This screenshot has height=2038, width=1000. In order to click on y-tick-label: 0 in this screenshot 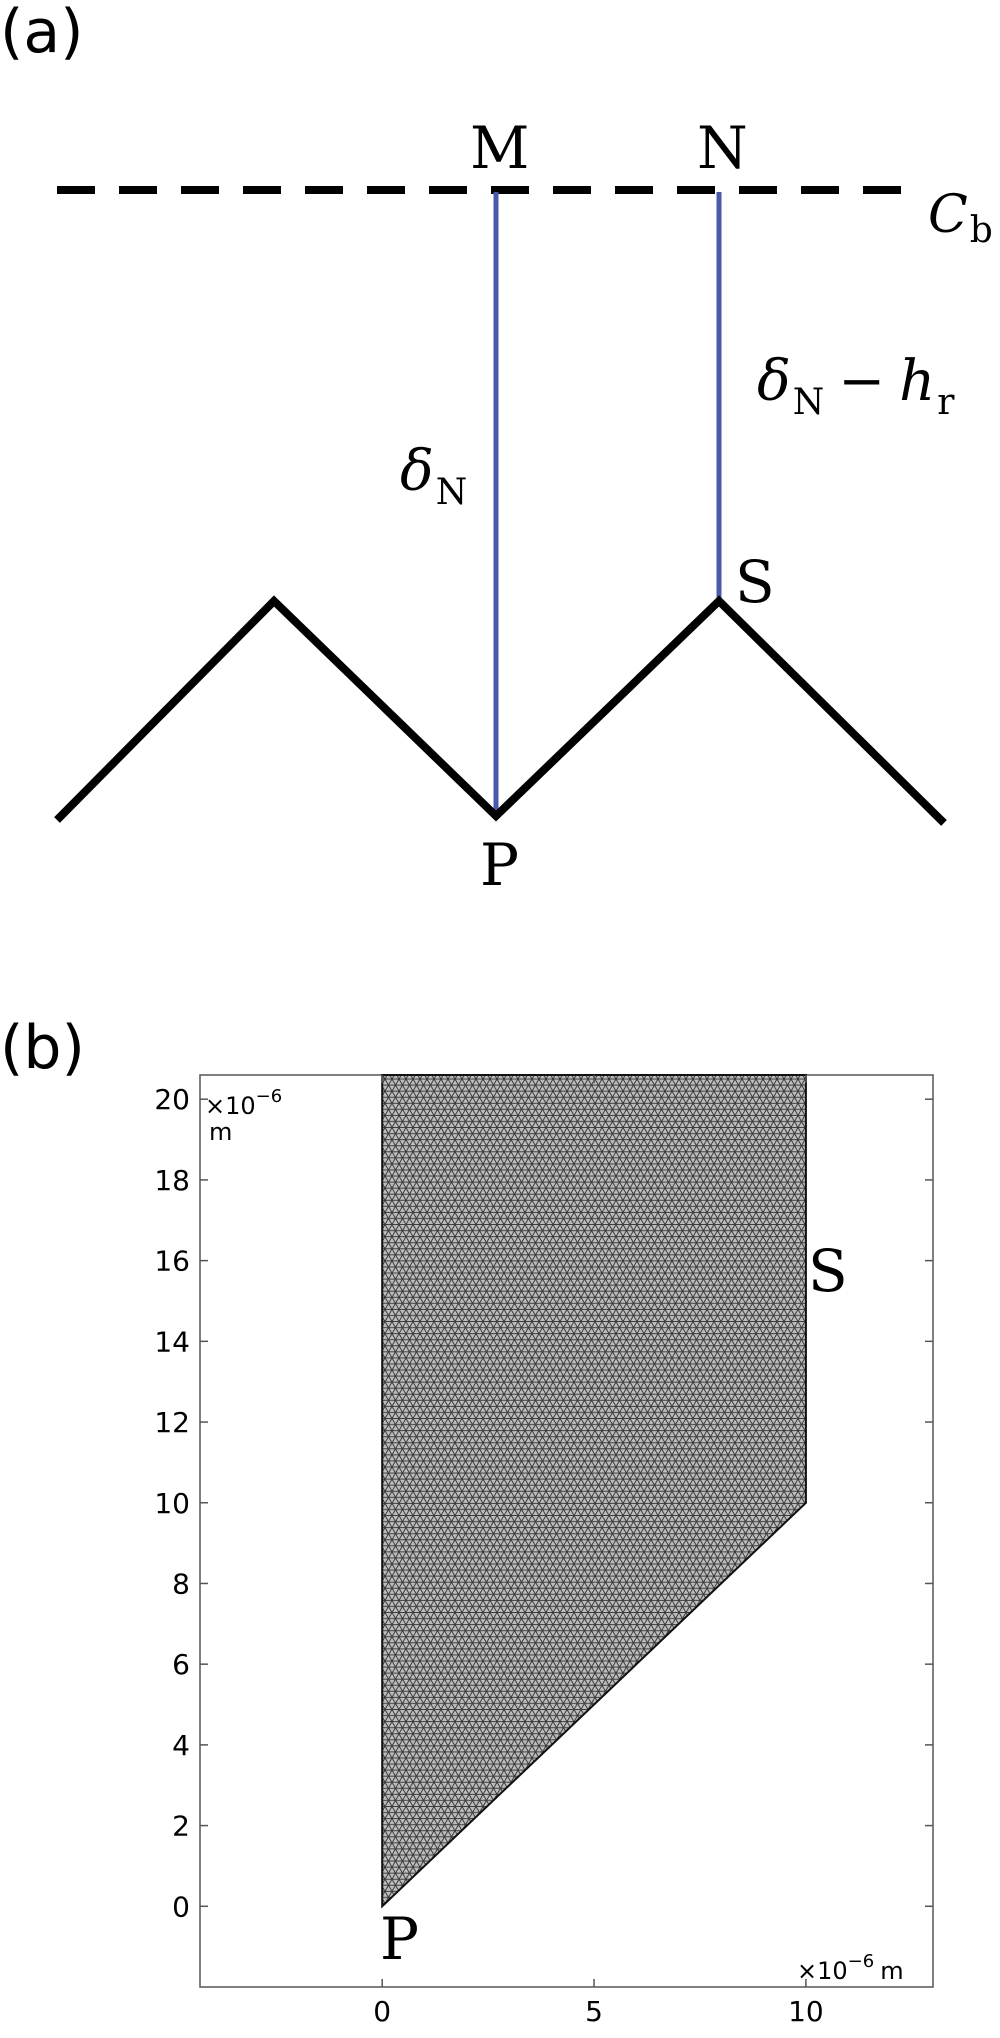, I will do `click(181, 1906)`.